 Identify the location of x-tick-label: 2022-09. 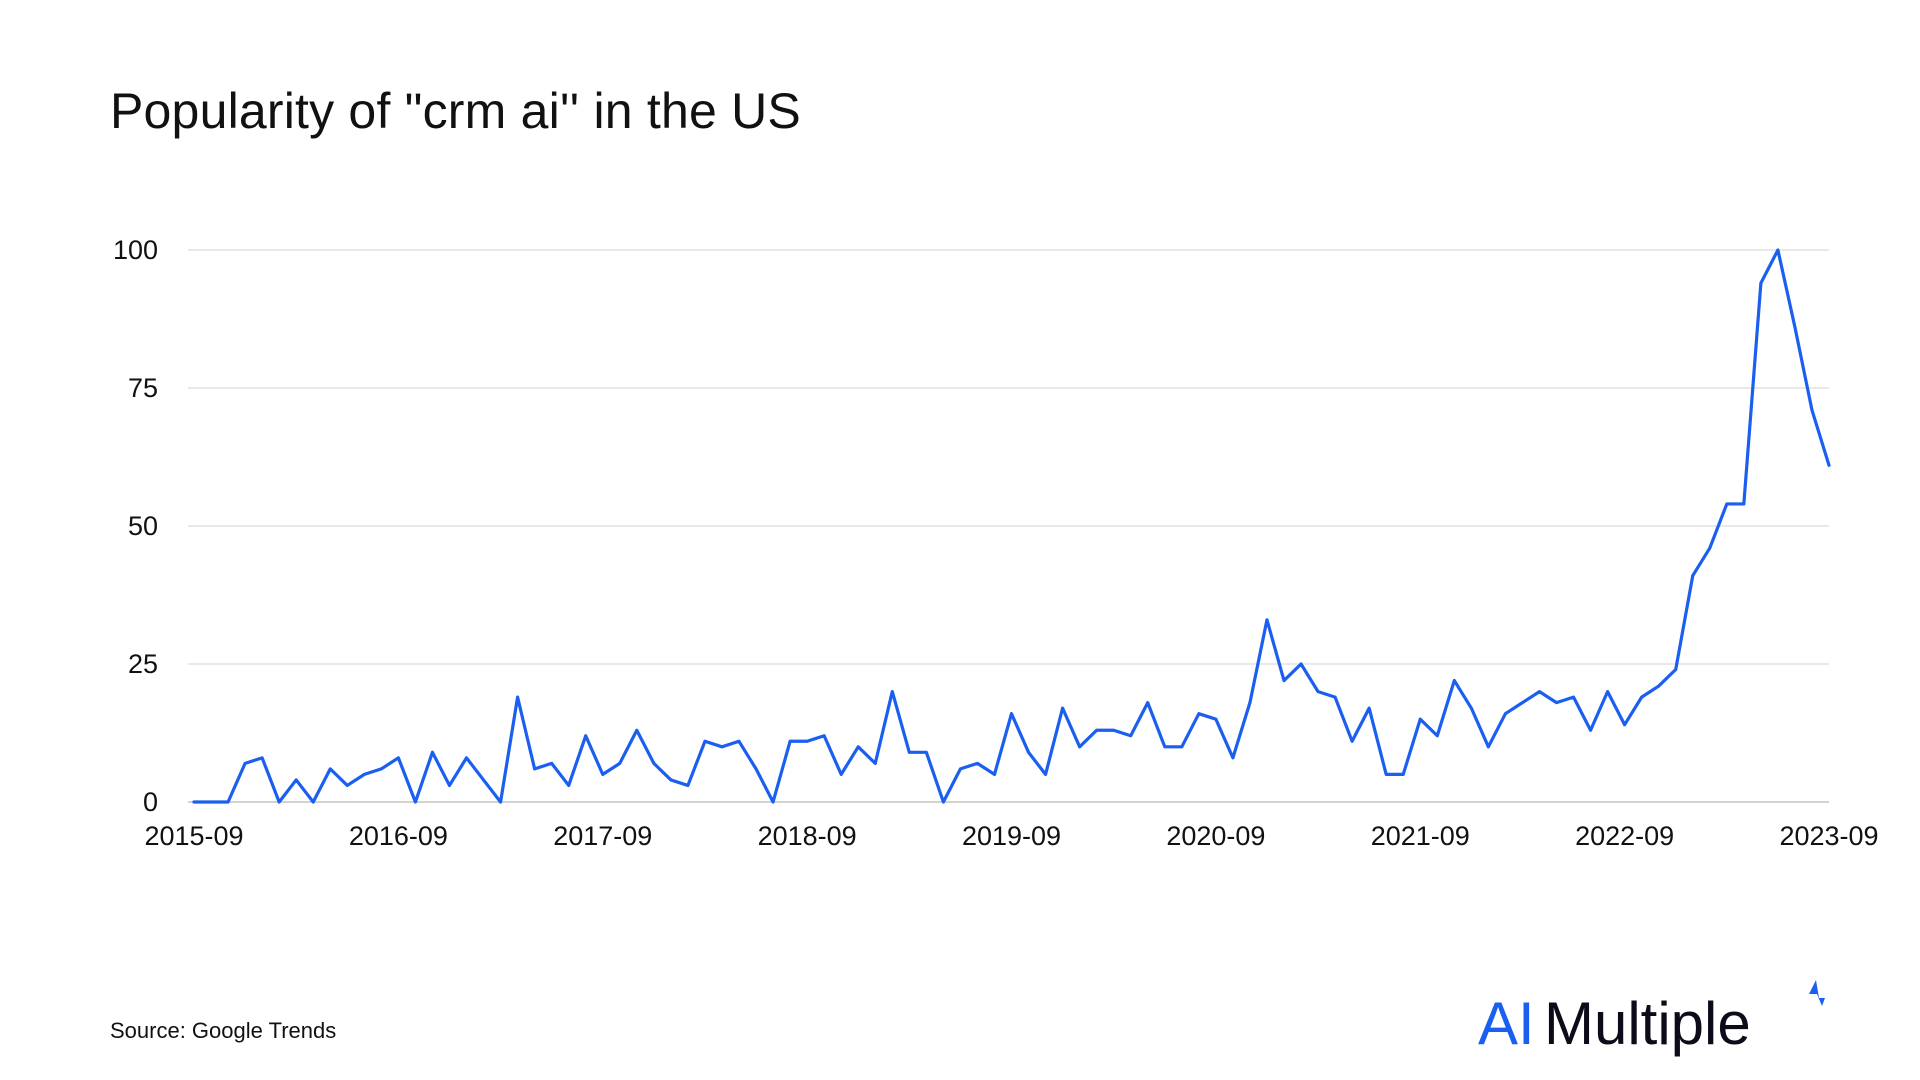
(1624, 836).